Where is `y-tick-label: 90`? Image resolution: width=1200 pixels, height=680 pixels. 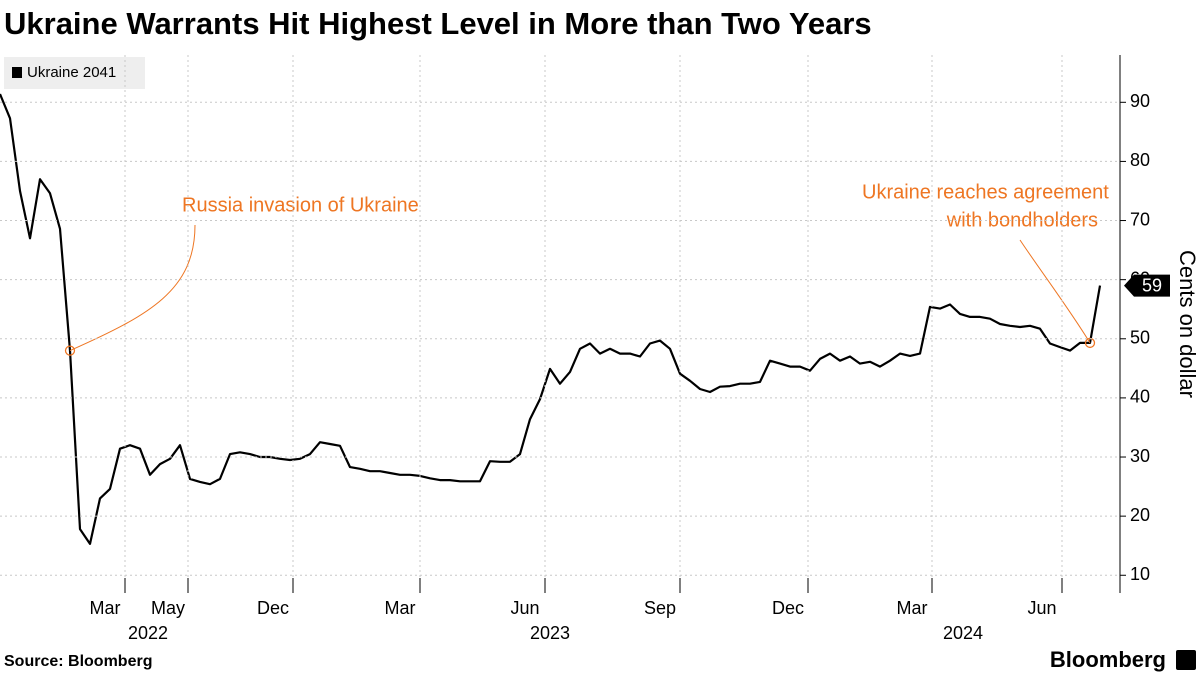 y-tick-label: 90 is located at coordinates (1140, 101).